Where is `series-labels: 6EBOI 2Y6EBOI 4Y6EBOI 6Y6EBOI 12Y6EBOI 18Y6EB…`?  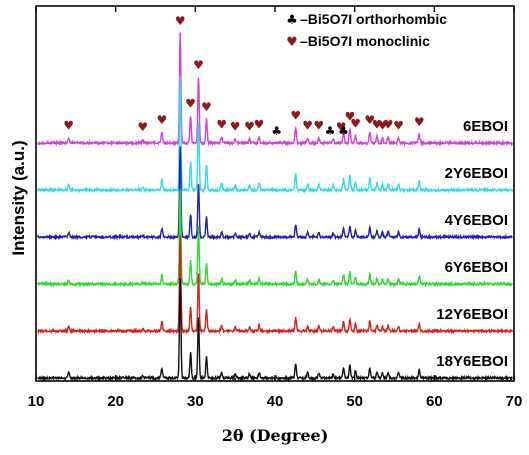 series-labels: 6EBOI 2Y6EBOI 4Y6EBOI 6Y6EBOI 12Y6EBOI 18Y6EB… is located at coordinates (472, 244).